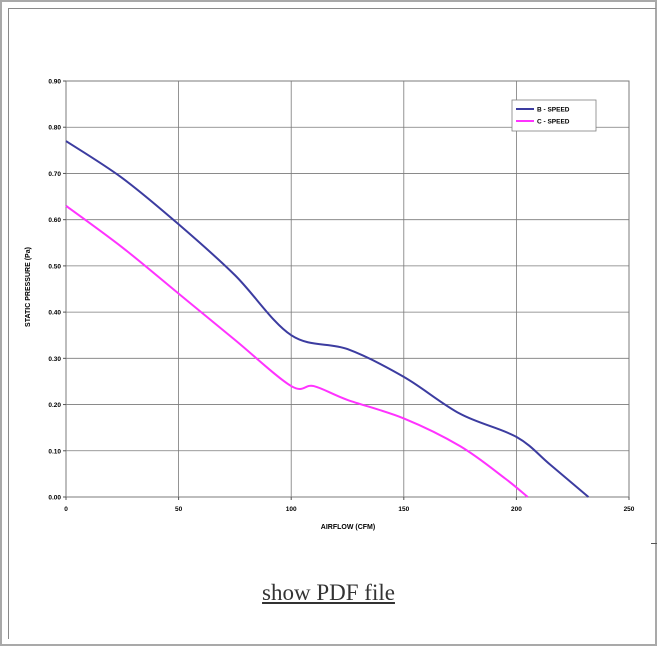 The width and height of the screenshot is (657, 646). What do you see at coordinates (54, 451) in the screenshot?
I see `y-tick-label: 0.10` at bounding box center [54, 451].